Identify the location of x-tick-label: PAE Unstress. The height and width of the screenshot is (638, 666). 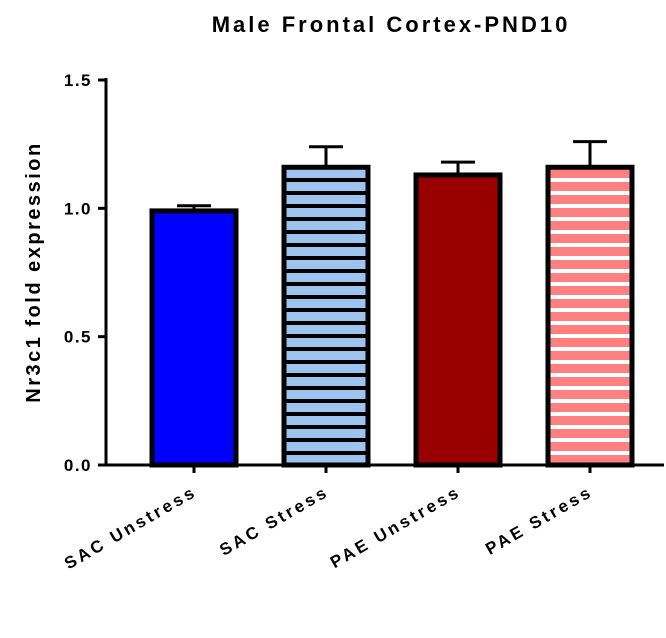
(395, 527).